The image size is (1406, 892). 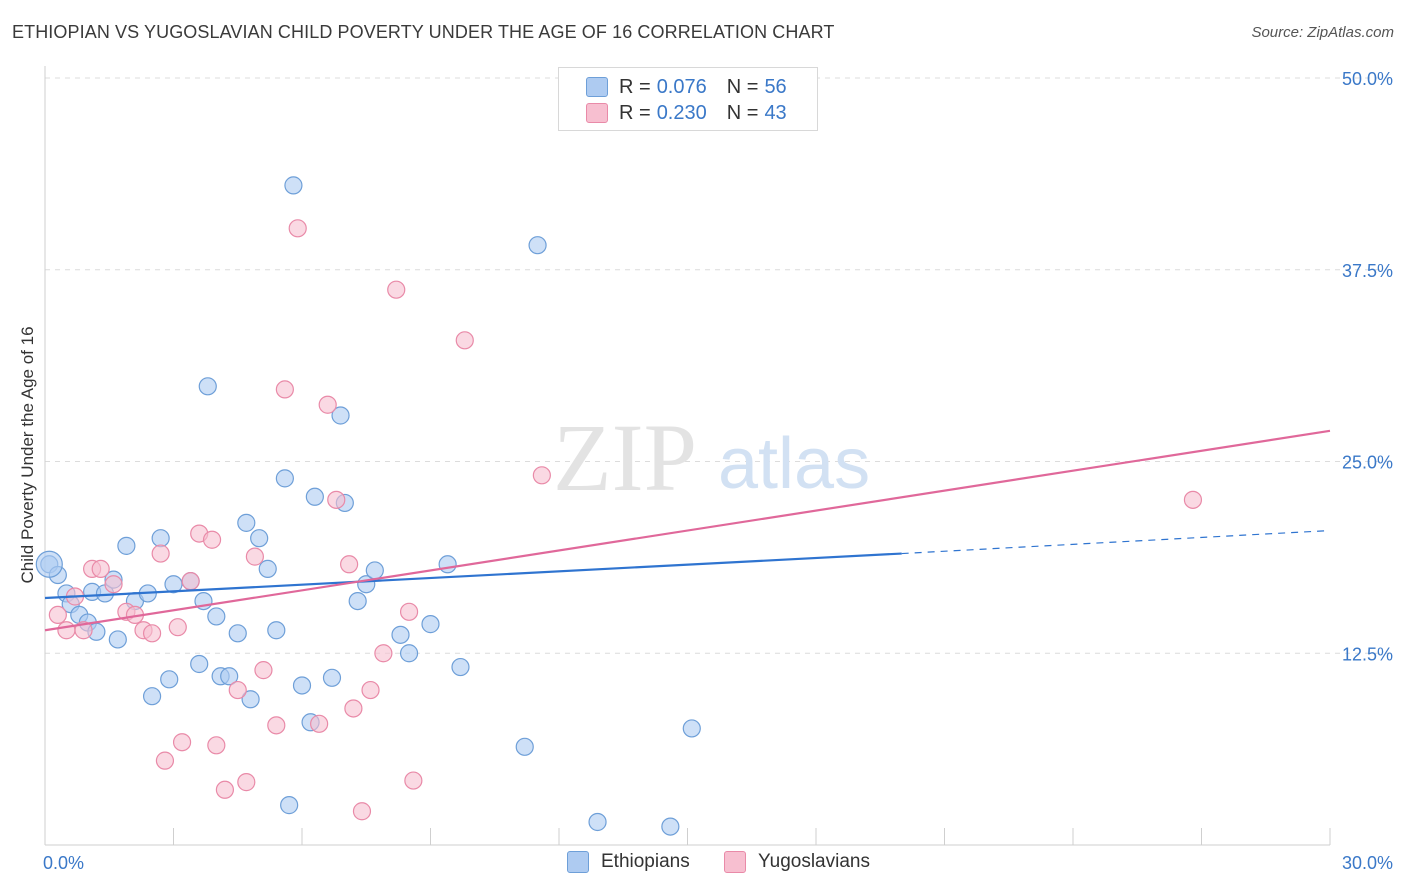 I want to click on watermark-atlas: atlas, so click(x=794, y=464).